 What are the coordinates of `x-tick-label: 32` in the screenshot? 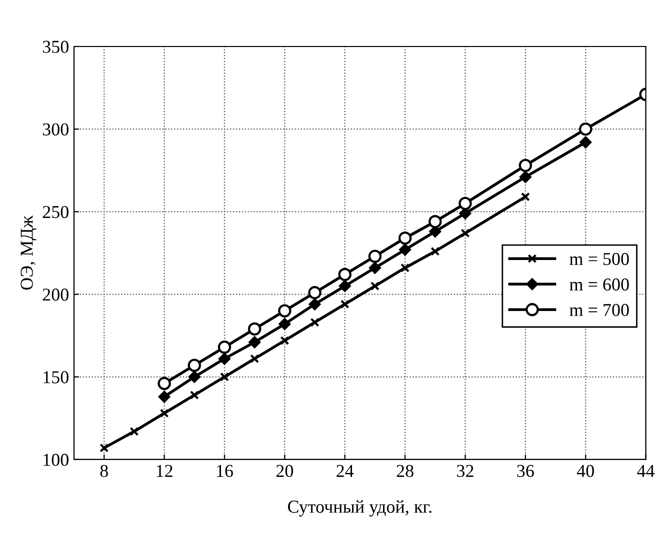 It's located at (465, 471).